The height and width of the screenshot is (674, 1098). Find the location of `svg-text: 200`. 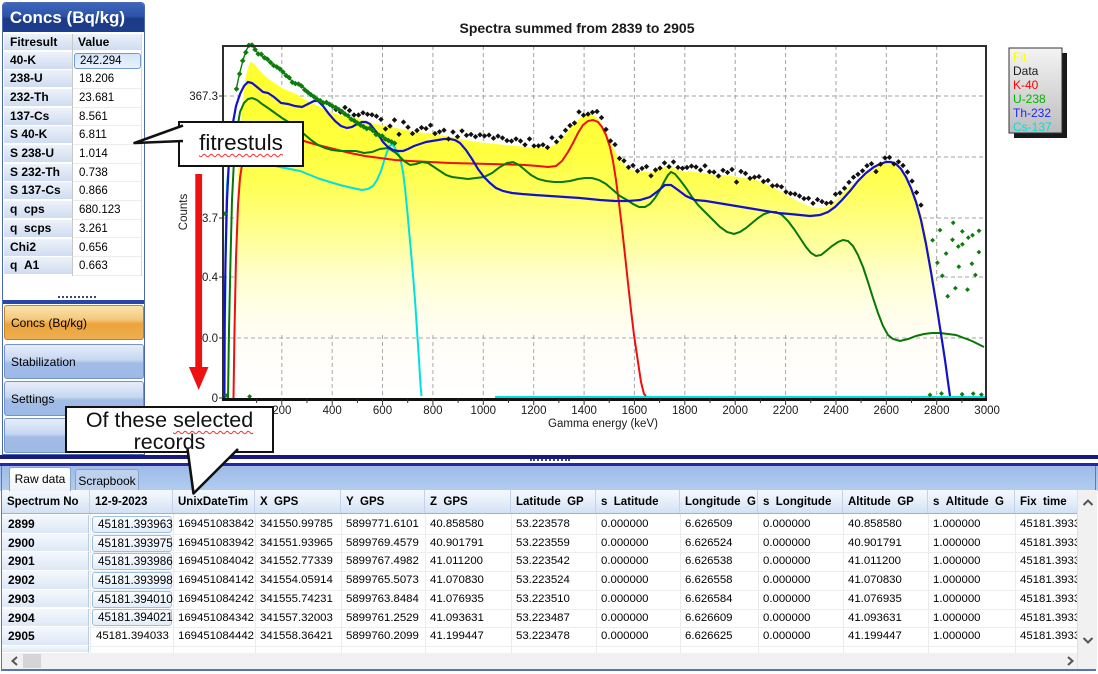

svg-text: 200 is located at coordinates (281, 411).